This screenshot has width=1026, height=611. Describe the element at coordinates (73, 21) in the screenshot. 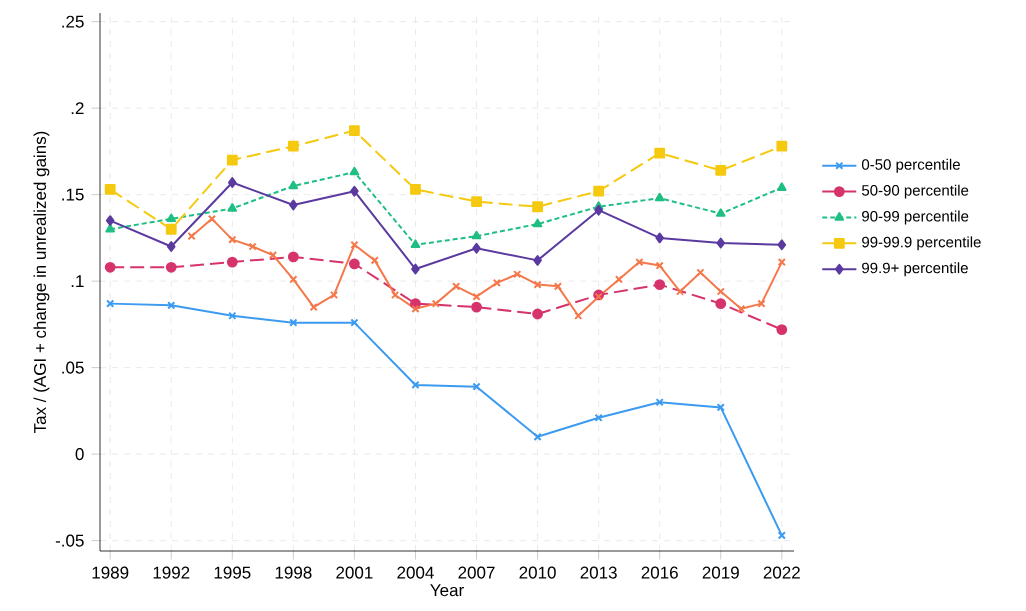

I see `y-tick-label: .25` at that location.